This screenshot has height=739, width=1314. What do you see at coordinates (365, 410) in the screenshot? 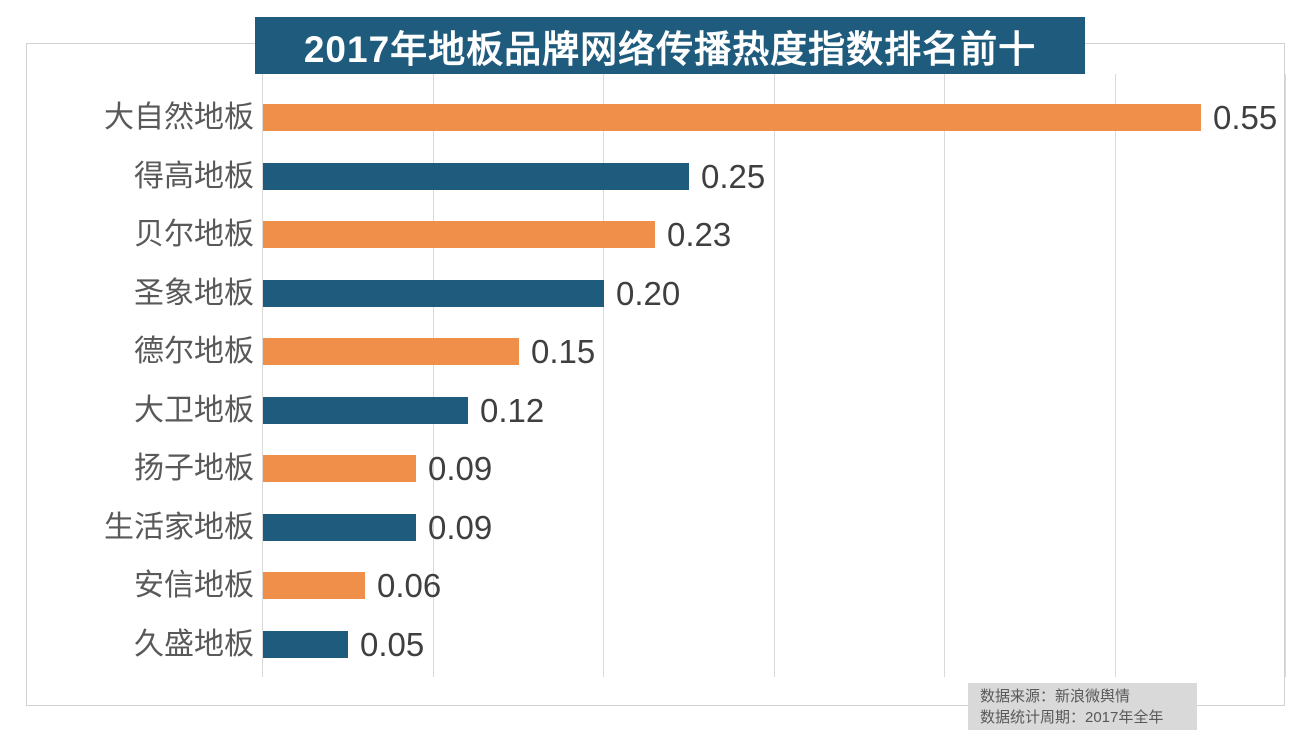
I see `bar-大卫地板` at bounding box center [365, 410].